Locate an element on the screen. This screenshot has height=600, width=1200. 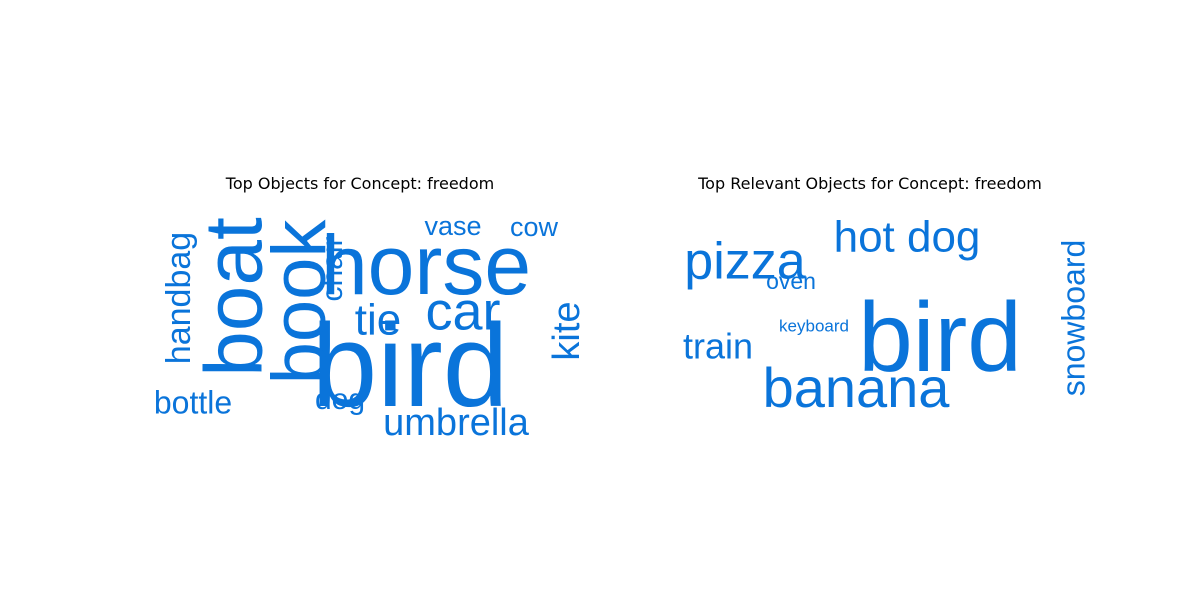
word-horse: horse is located at coordinates (426, 265).